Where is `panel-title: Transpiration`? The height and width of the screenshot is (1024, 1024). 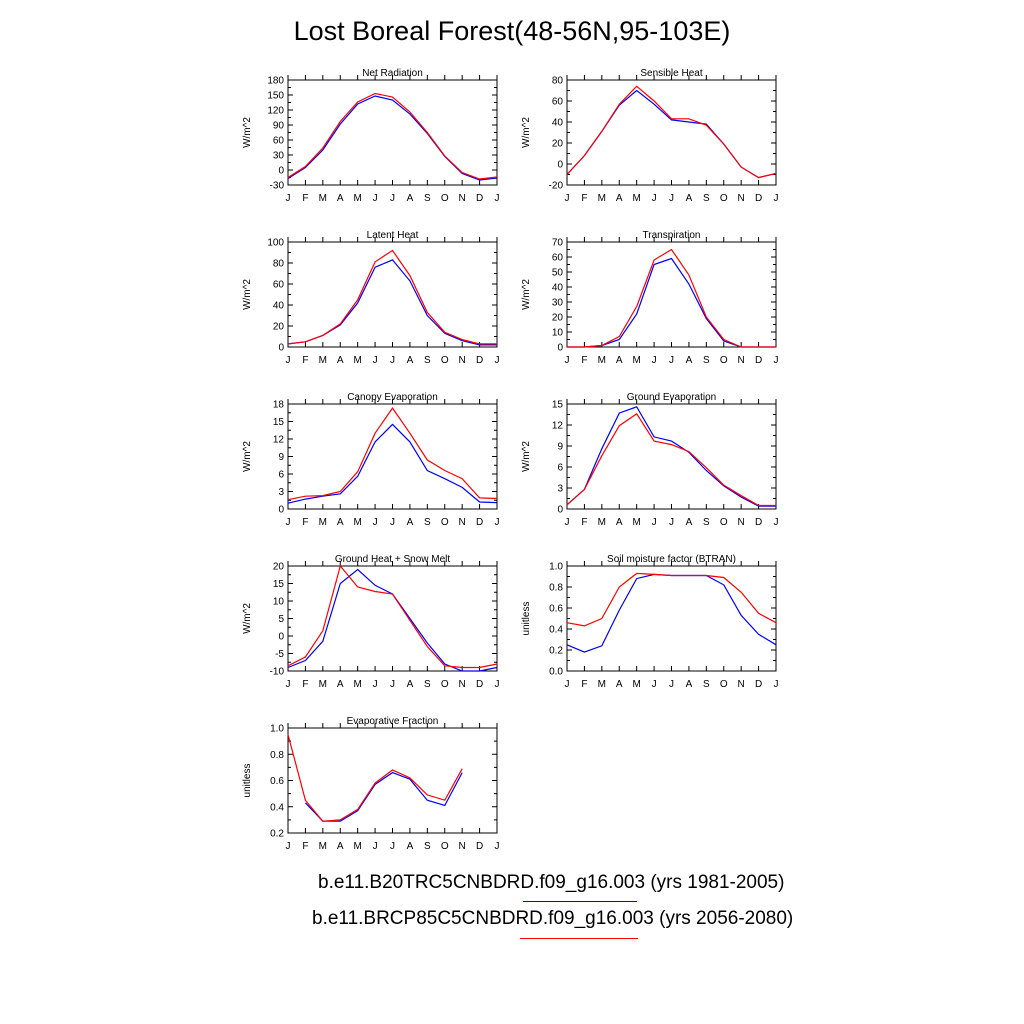 panel-title: Transpiration is located at coordinates (672, 235).